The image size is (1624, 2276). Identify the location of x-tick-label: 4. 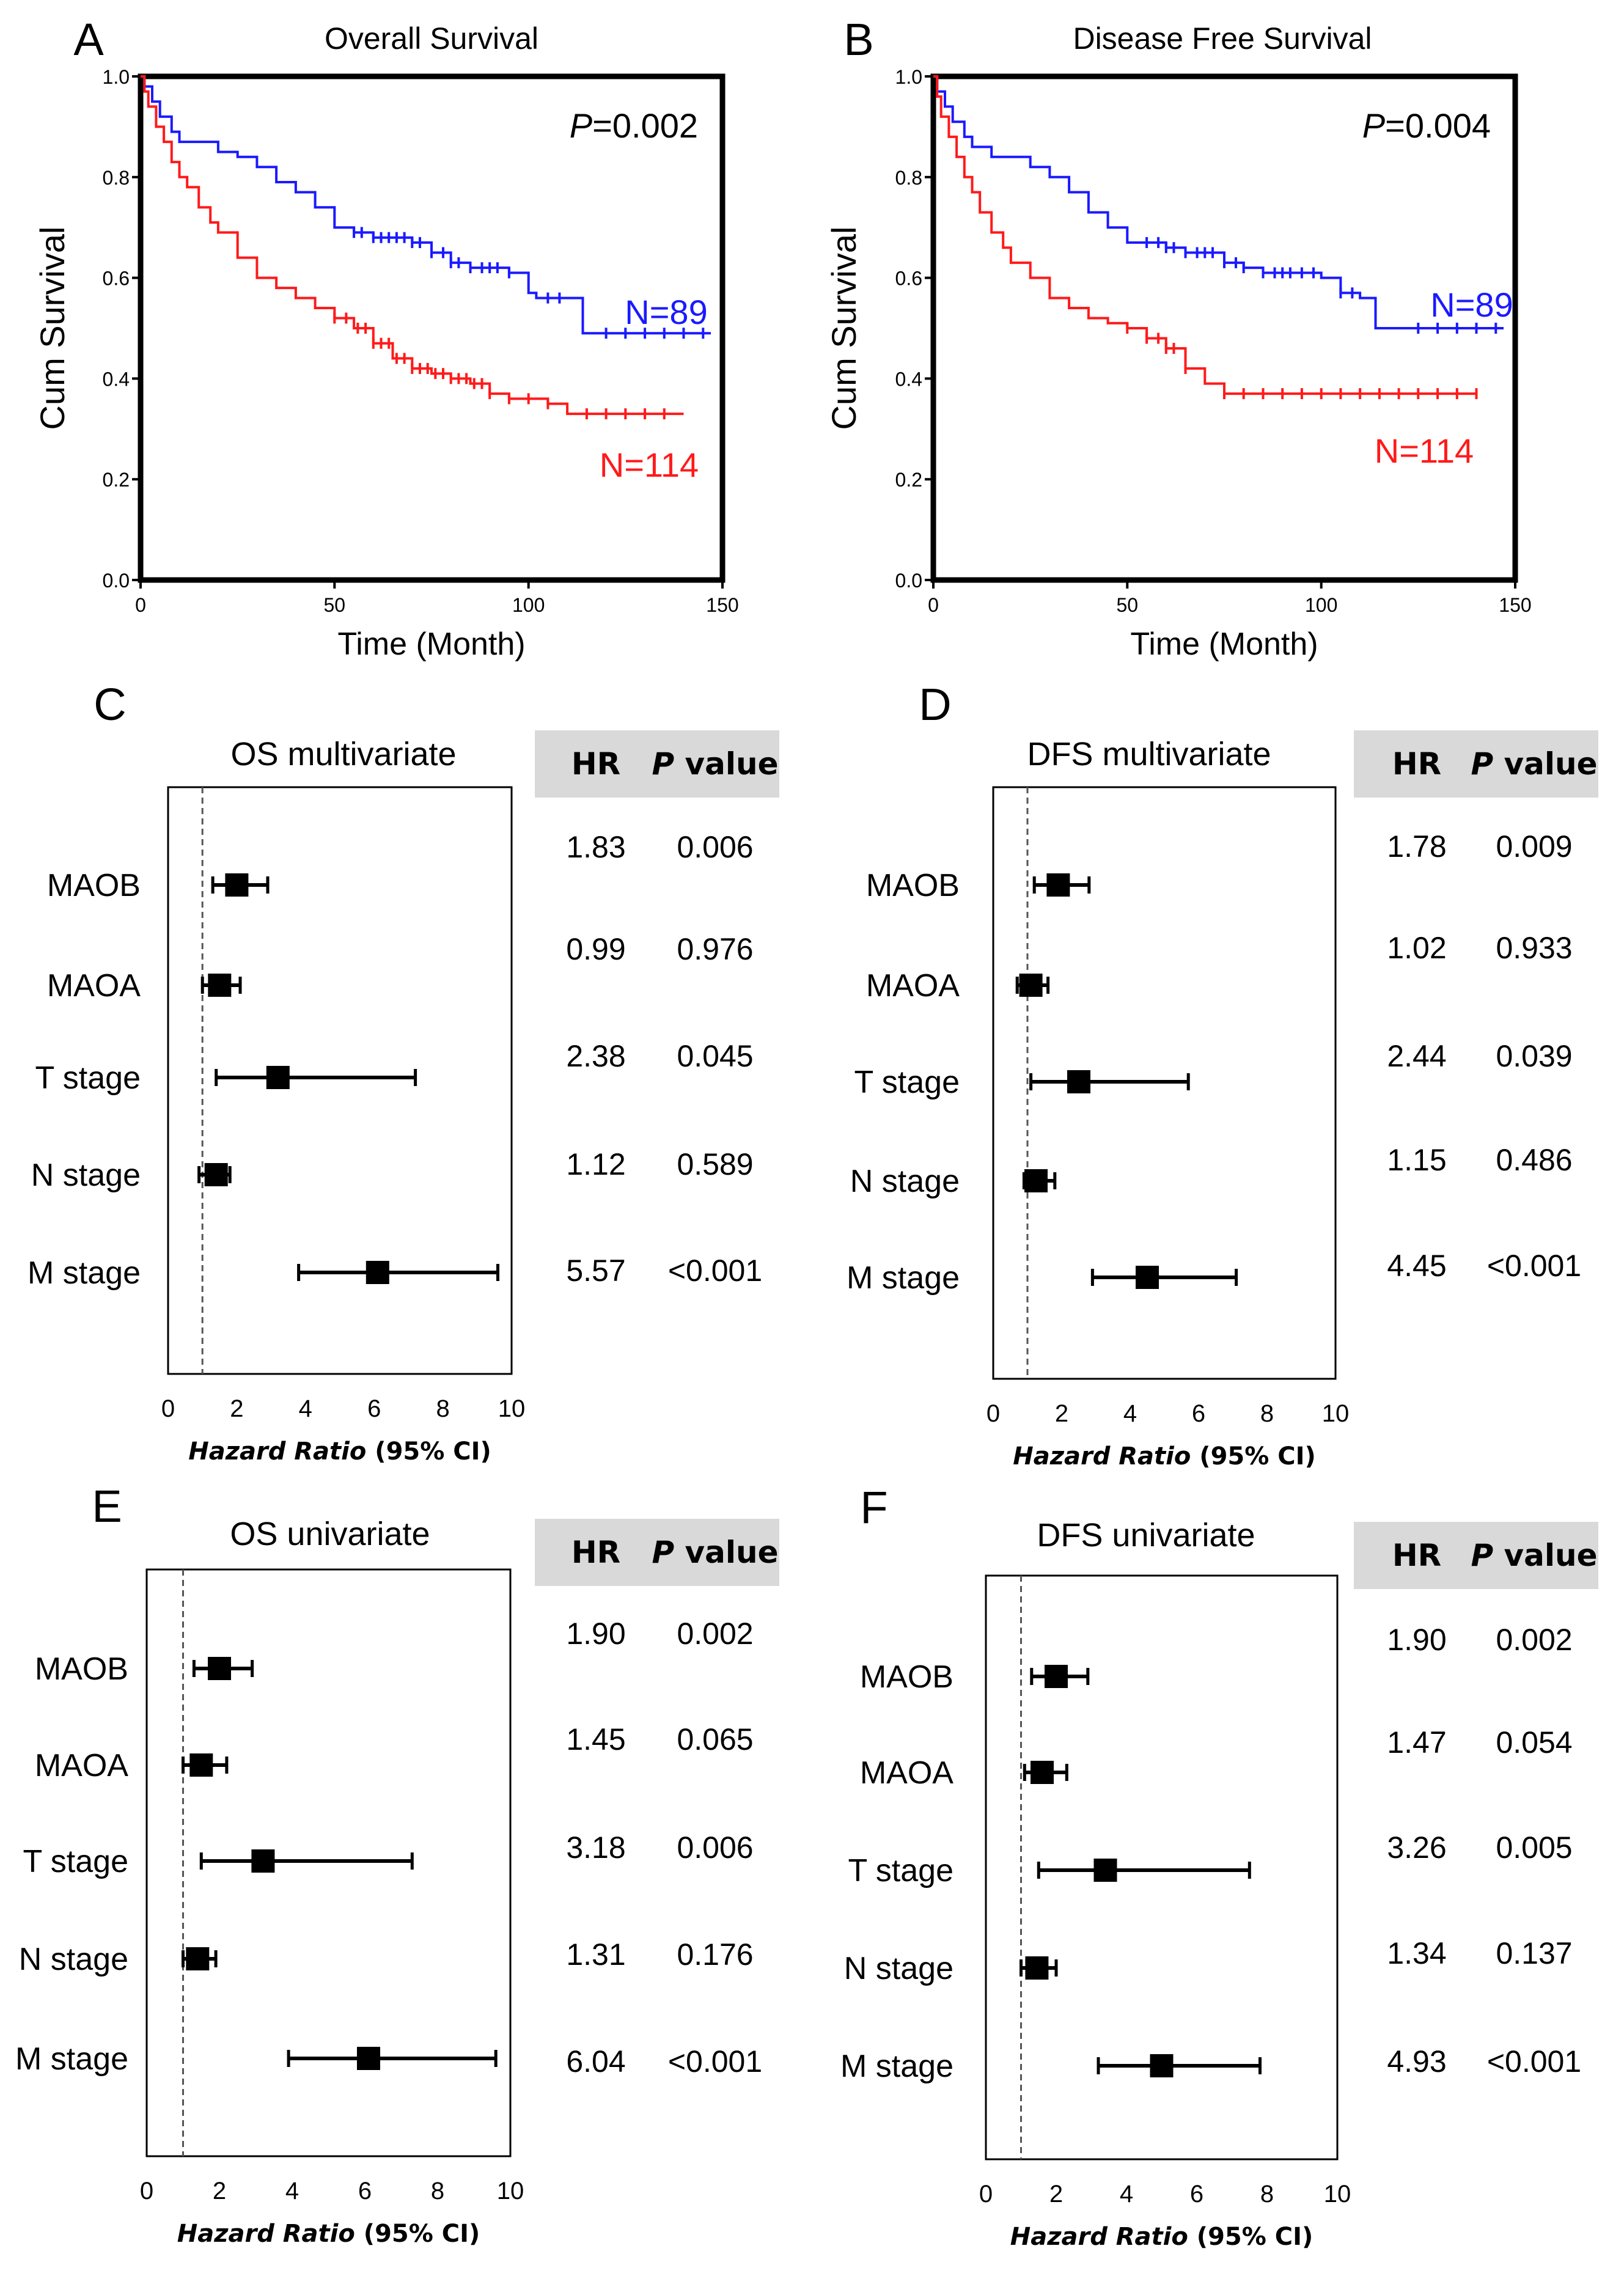
(1126, 2194).